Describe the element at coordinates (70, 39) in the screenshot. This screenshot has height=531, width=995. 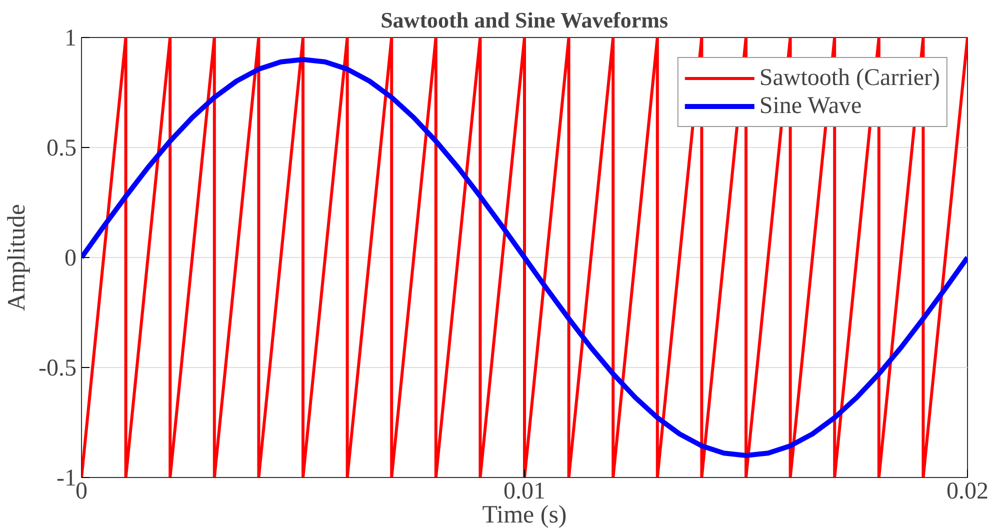
I see `y-tick-label: 1` at that location.